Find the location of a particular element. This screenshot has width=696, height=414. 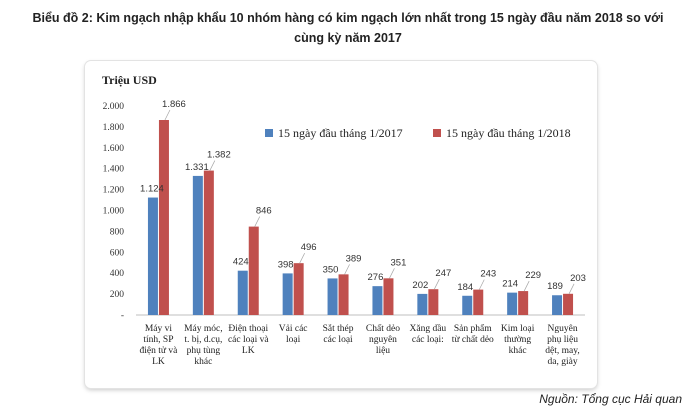

x-category-label: Chất dẻo nguyên liệu is located at coordinates (383, 339).